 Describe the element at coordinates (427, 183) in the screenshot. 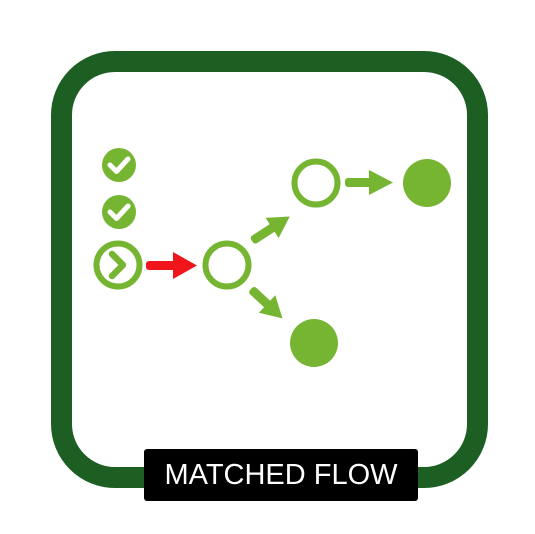

I see `upper-end-node-icon` at that location.